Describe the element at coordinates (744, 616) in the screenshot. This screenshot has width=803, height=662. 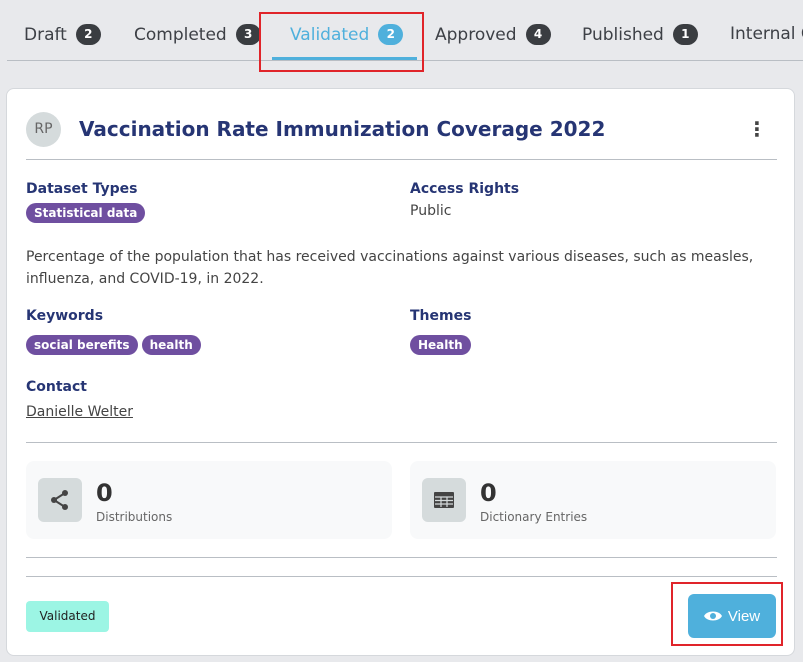
I see `view-label: View` at that location.